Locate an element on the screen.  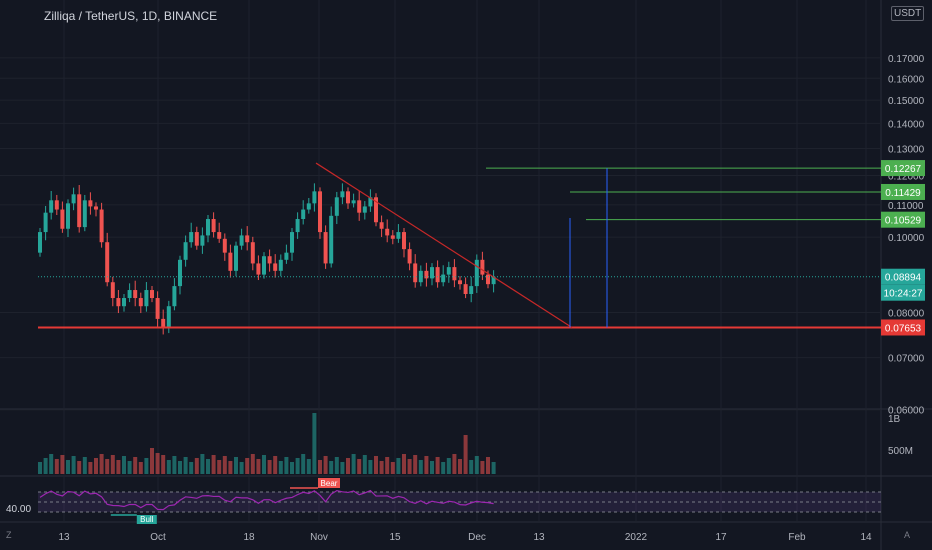
bear-label: Bear is located at coordinates (329, 483).